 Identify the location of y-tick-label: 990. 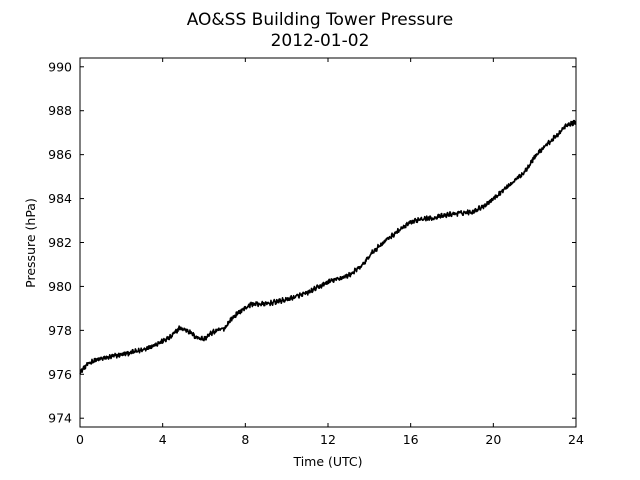
(60, 66).